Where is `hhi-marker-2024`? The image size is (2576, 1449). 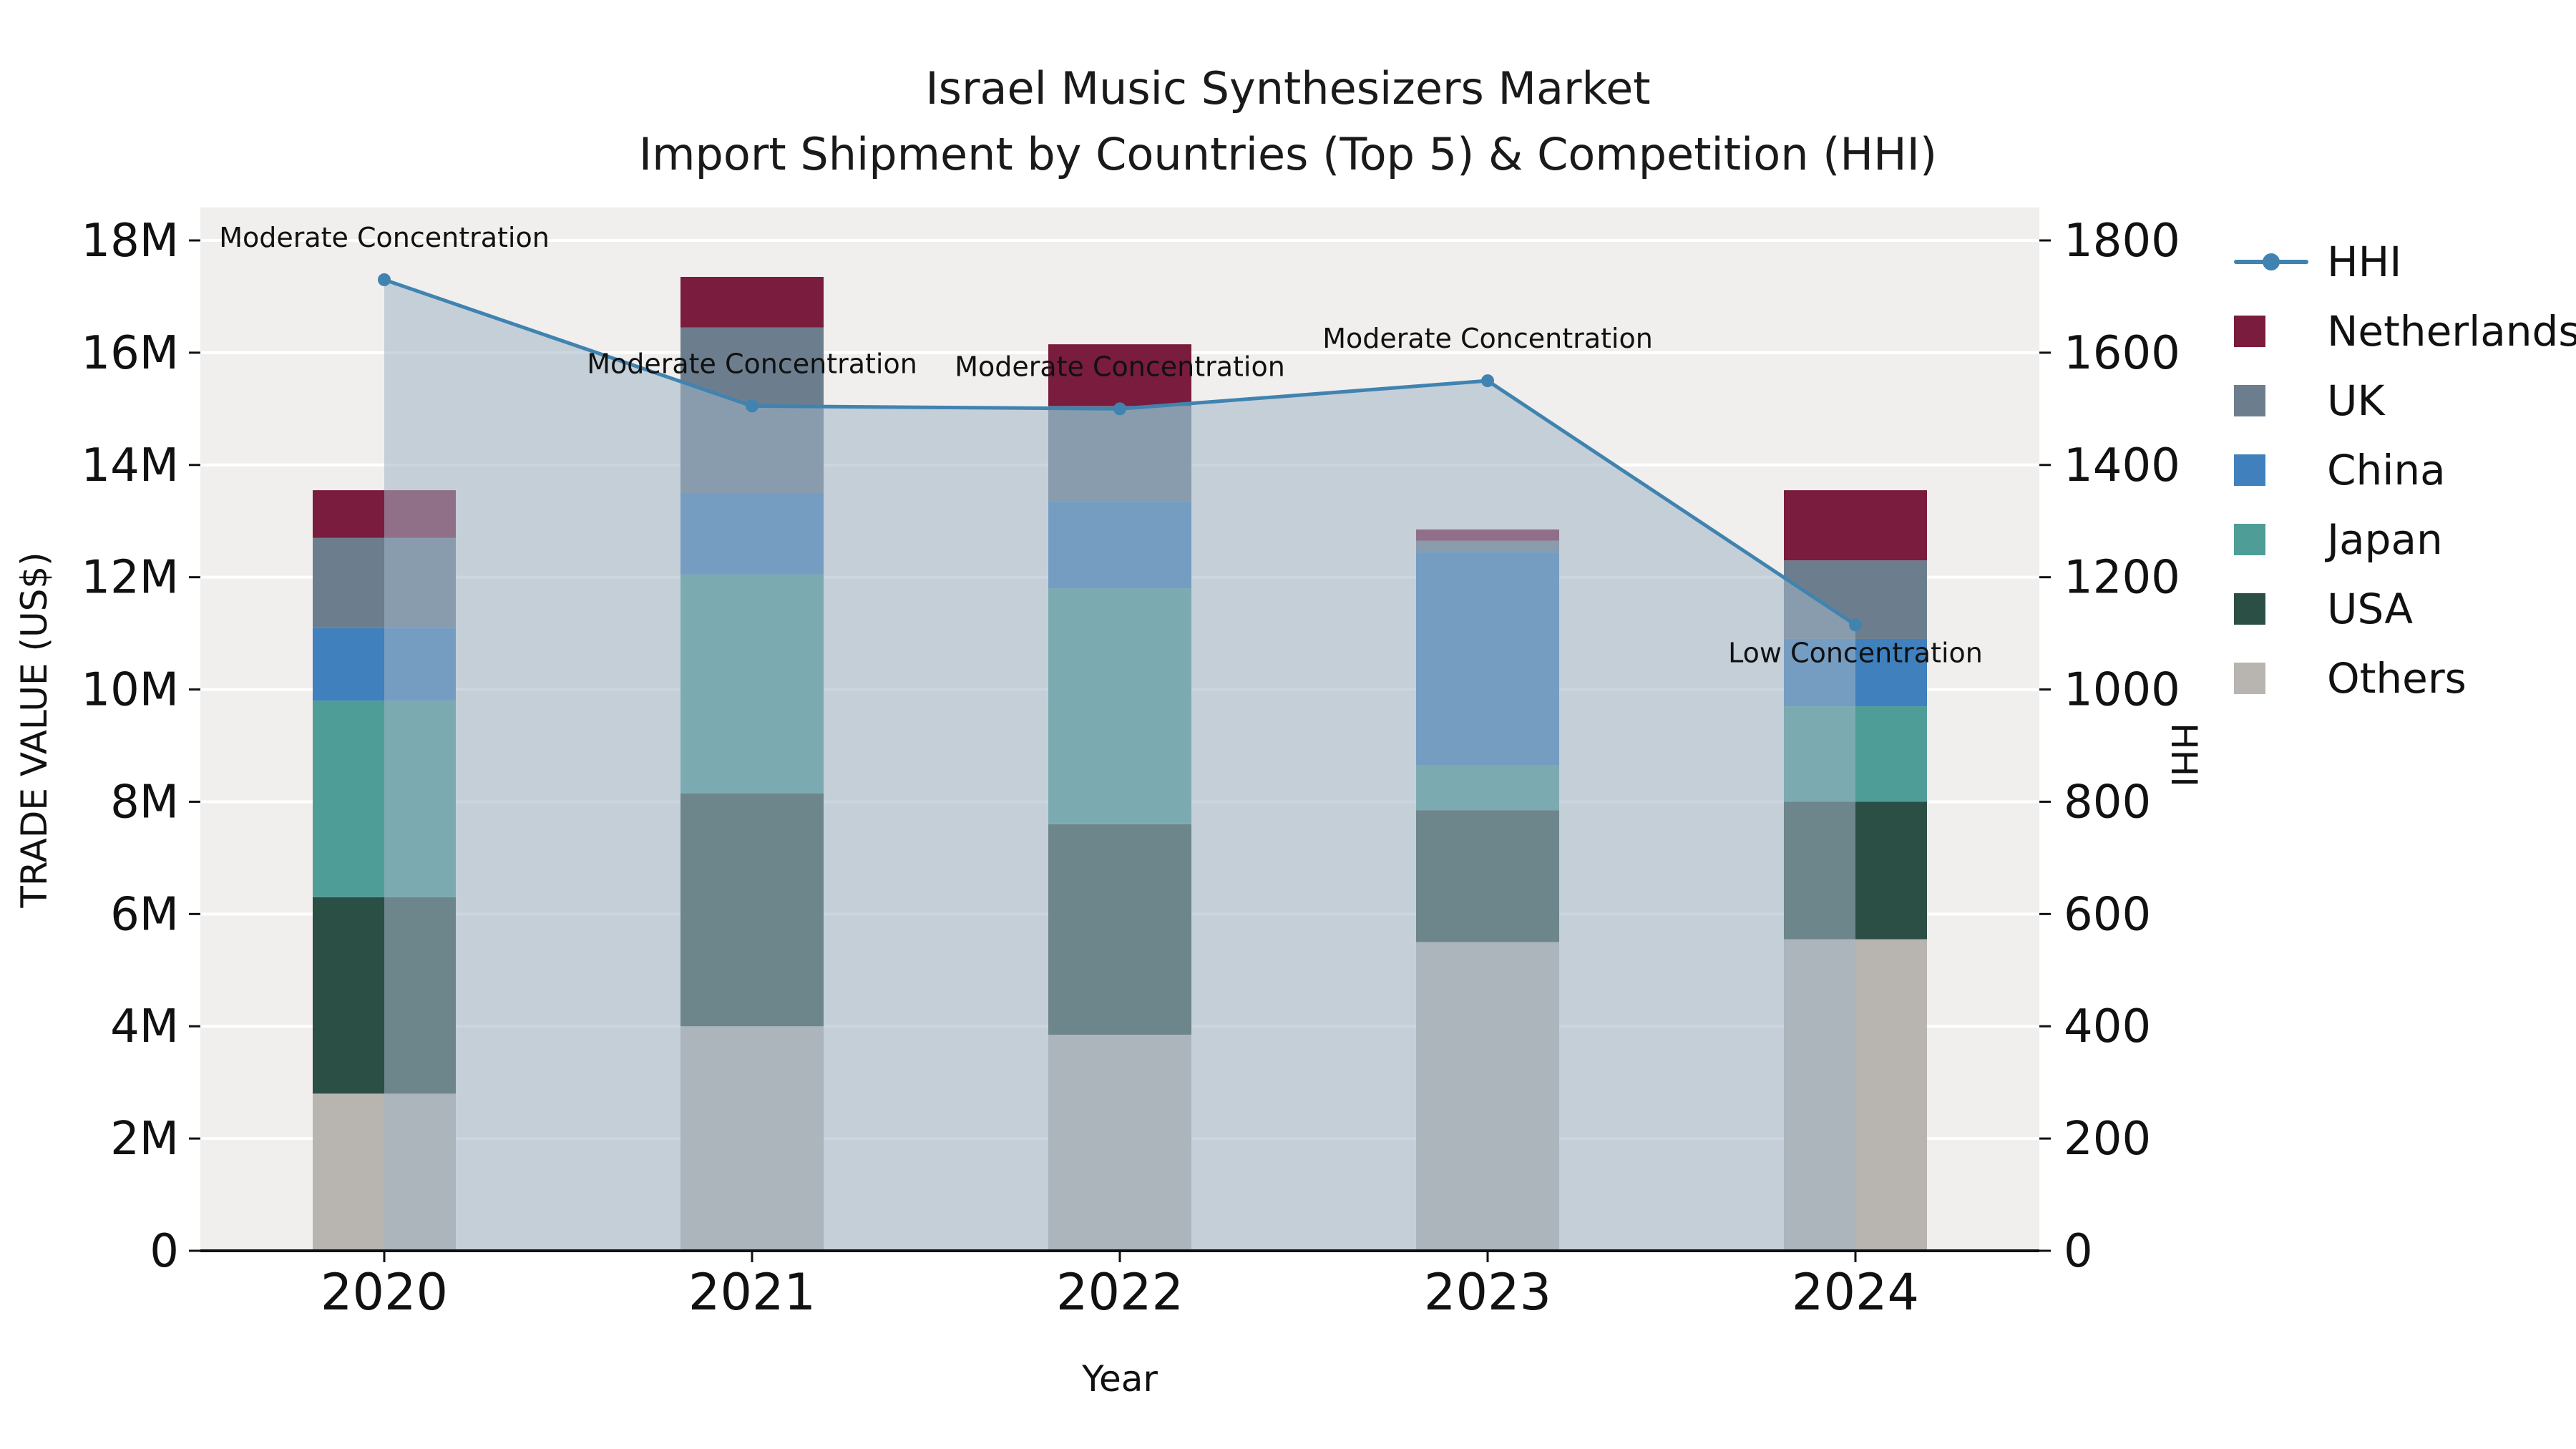 hhi-marker-2024 is located at coordinates (1855, 625).